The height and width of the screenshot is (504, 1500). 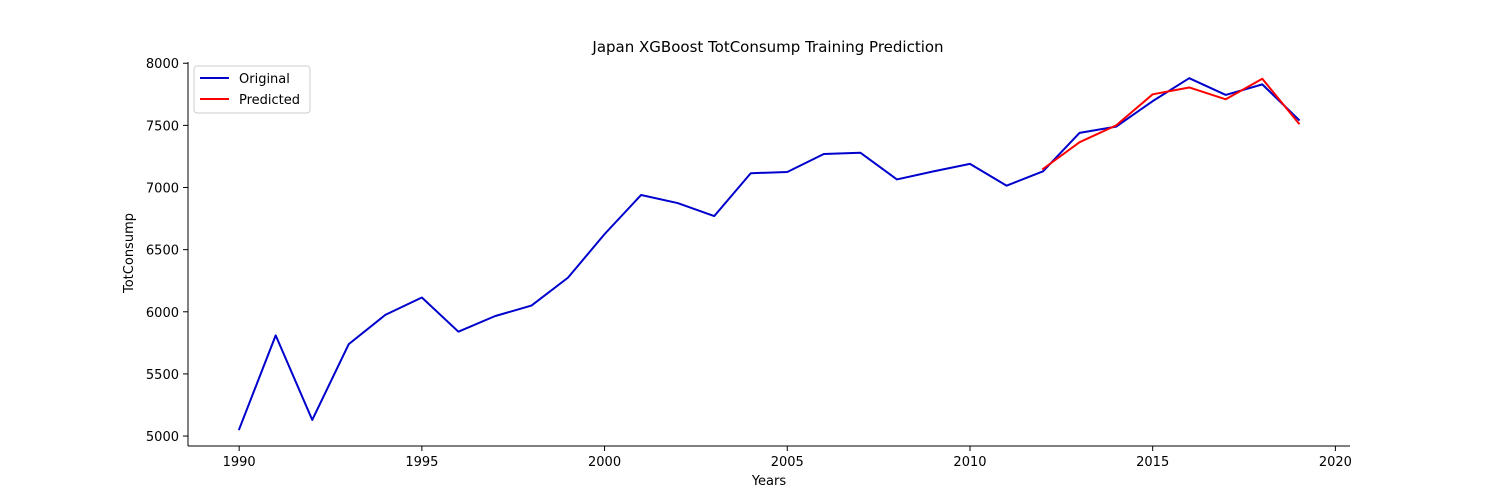 I want to click on y-tick-label: 5000, so click(x=162, y=437).